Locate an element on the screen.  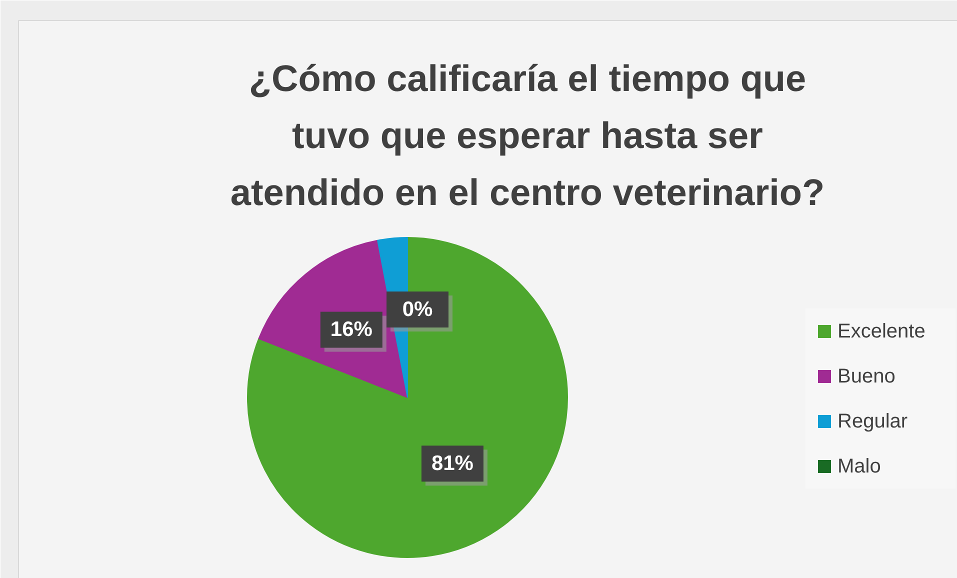
legend-label: Regular is located at coordinates (873, 421).